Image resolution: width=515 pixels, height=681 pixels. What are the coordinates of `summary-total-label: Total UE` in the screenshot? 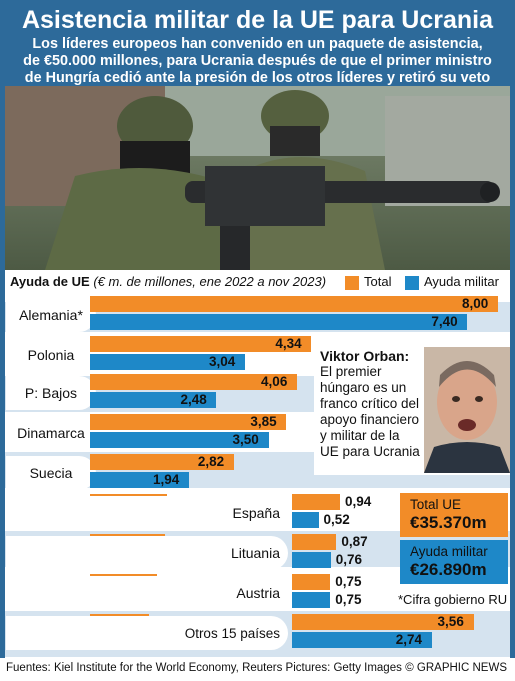 It's located at (436, 504).